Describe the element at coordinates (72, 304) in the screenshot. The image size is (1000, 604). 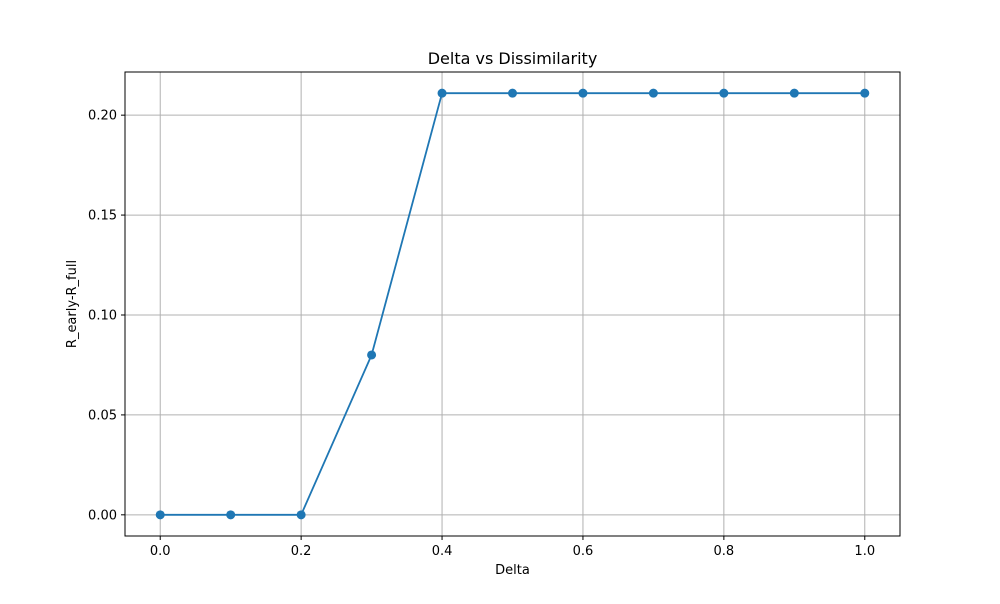
I see `y-axis-label: R_early-R_full` at that location.